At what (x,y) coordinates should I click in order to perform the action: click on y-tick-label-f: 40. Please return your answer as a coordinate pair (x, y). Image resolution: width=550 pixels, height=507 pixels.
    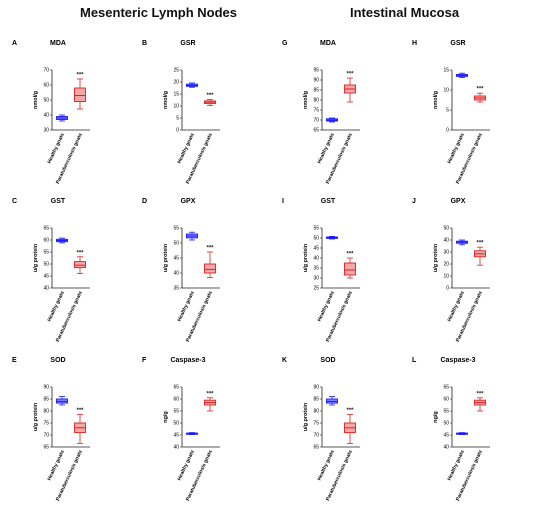
    Looking at the image, I should click on (176, 448).